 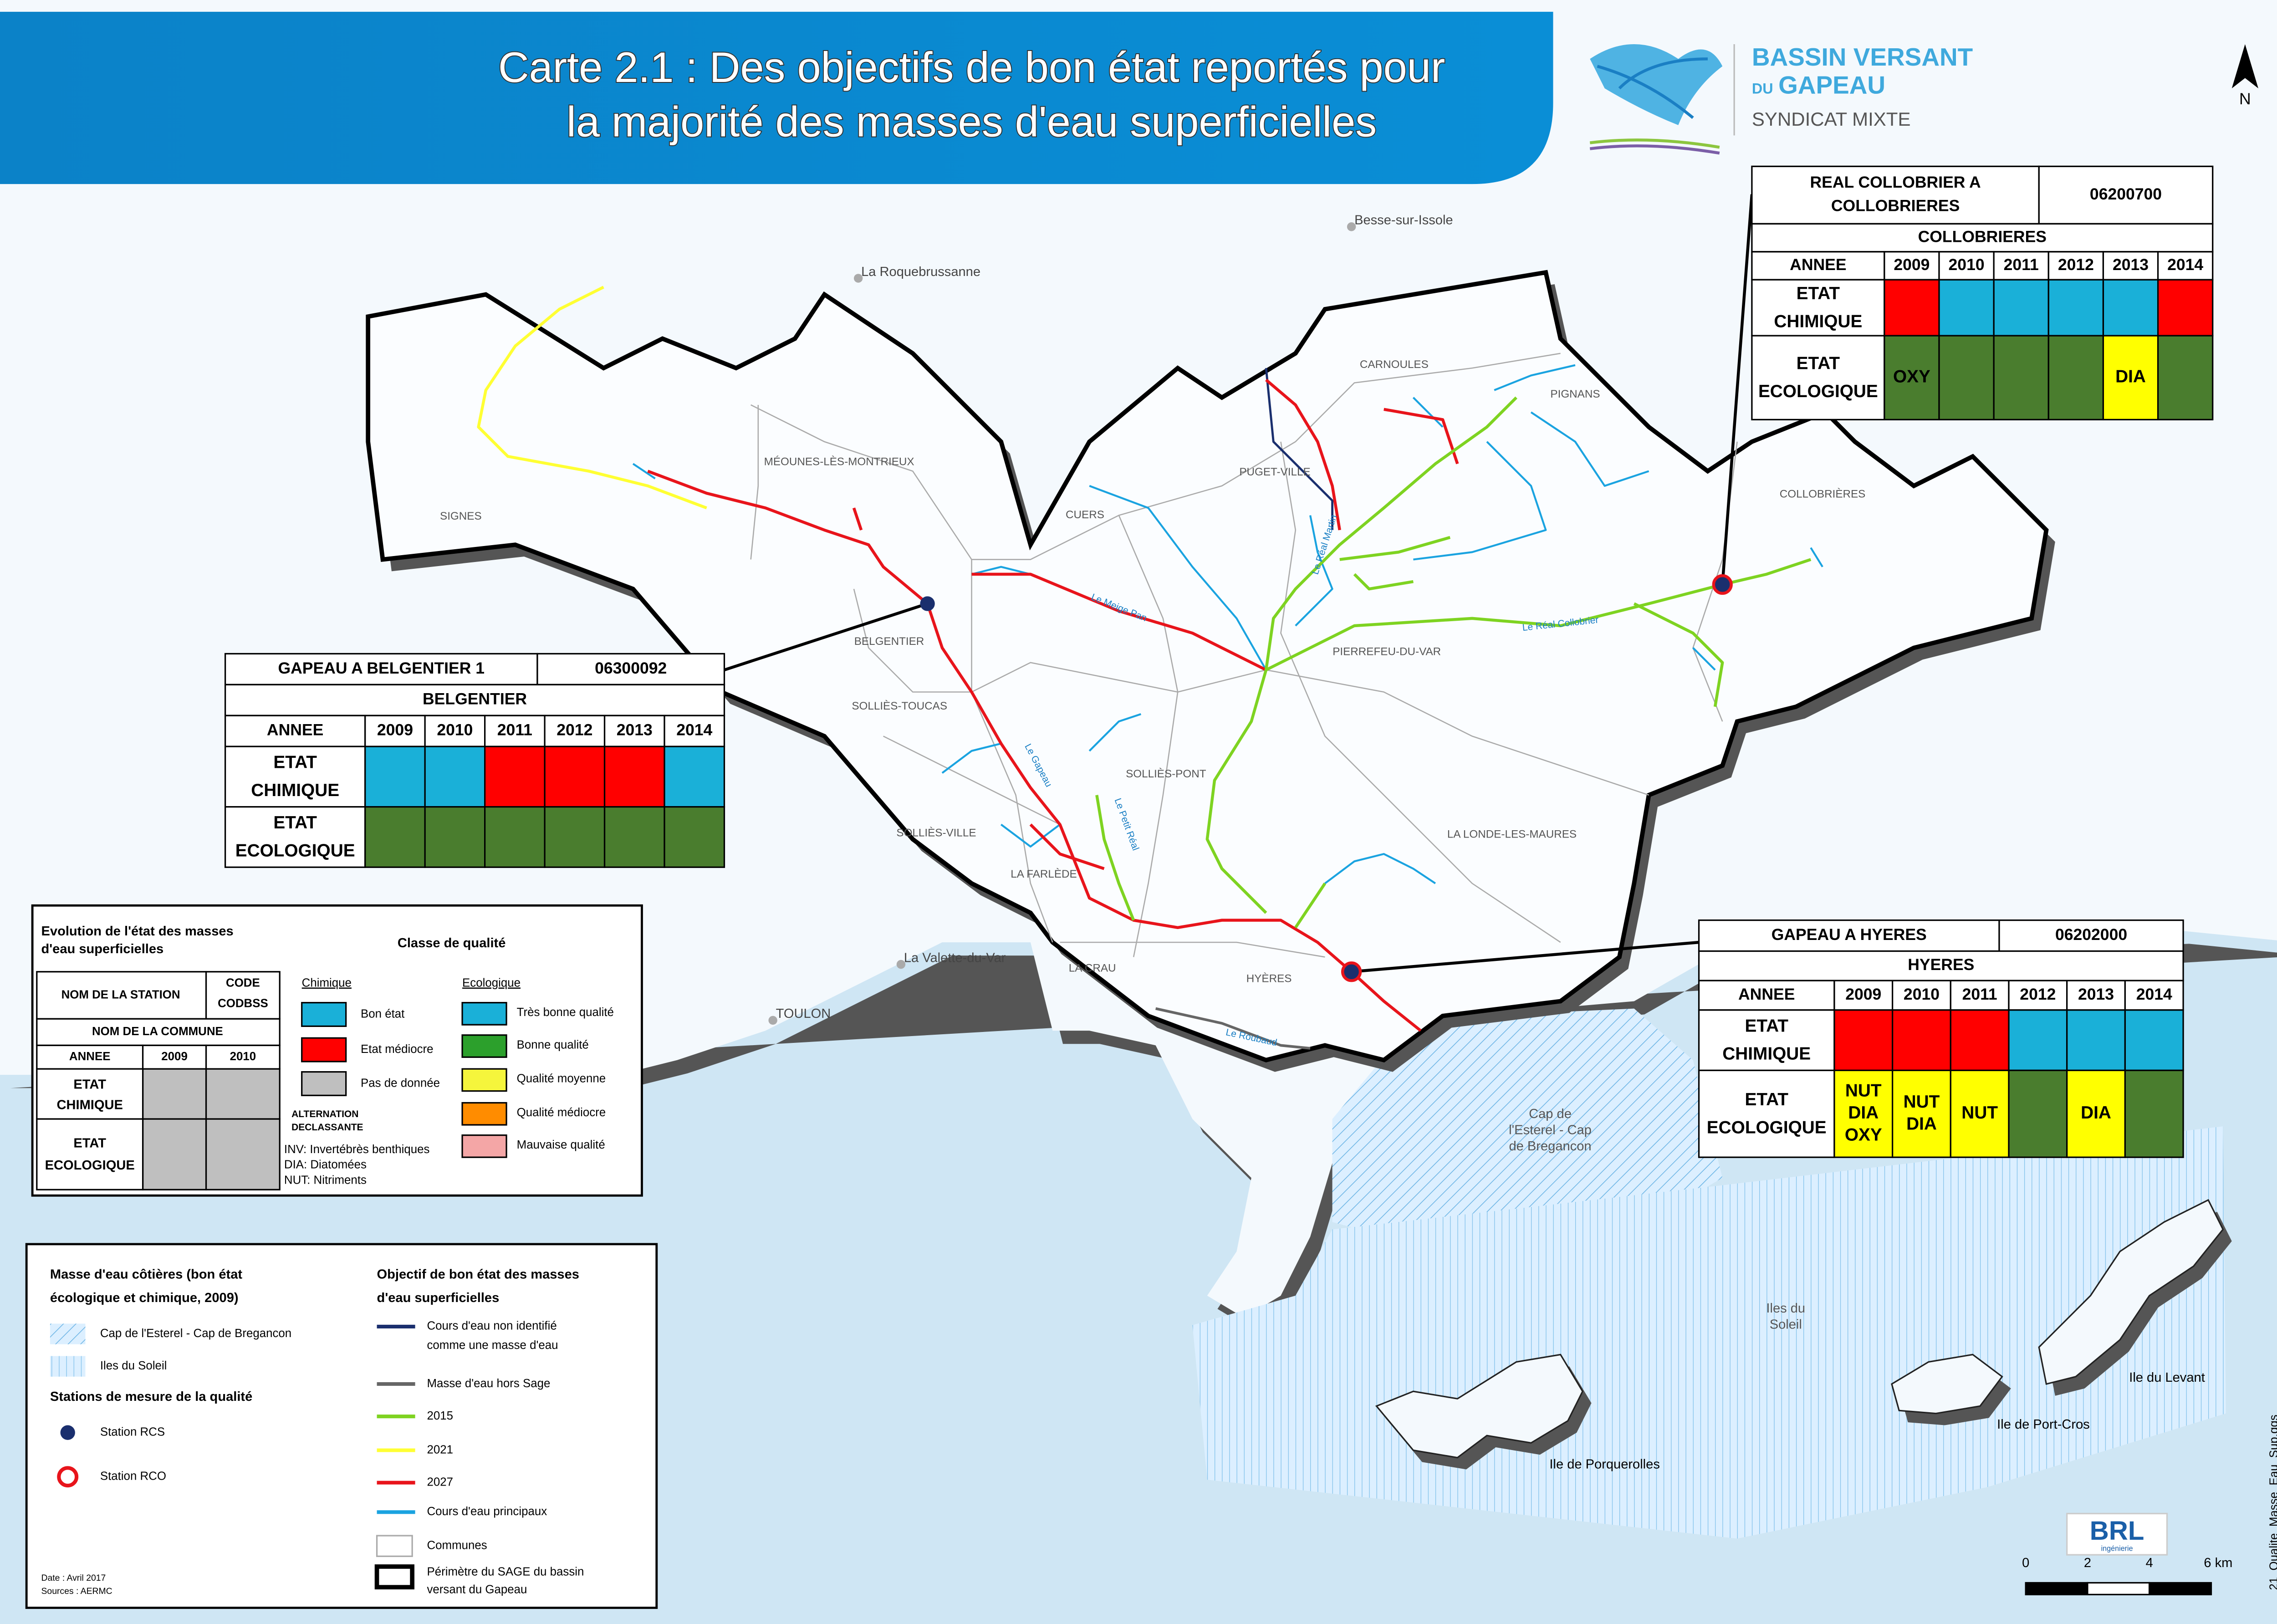 I want to click on legend-label: comme une masse d'eau, so click(x=493, y=1345).